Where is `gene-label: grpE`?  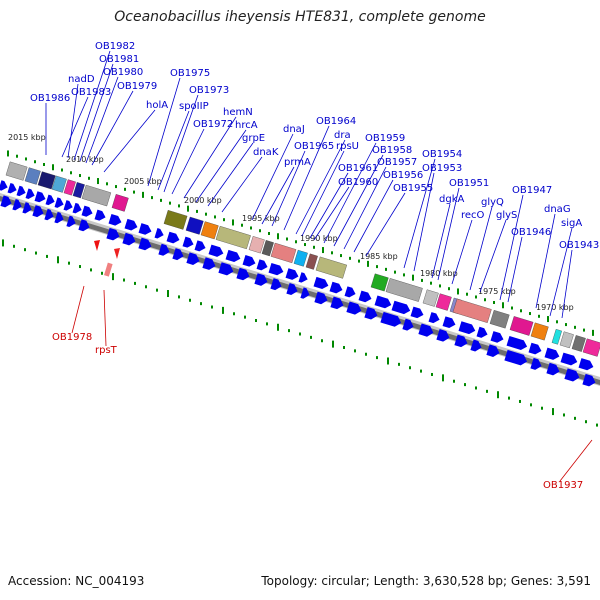
gene-label: grpE is located at coordinates (253, 138).